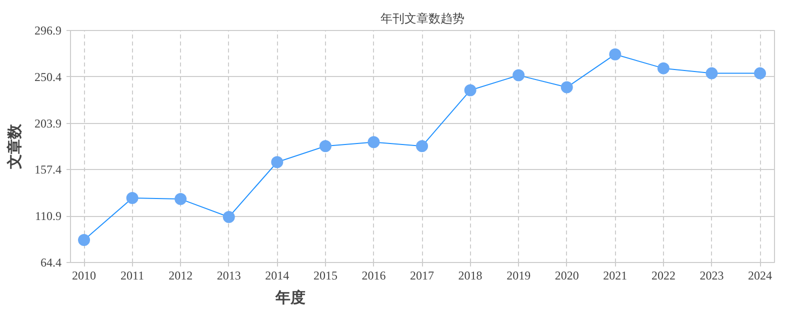 Image resolution: width=798 pixels, height=330 pixels. What do you see at coordinates (48, 169) in the screenshot?
I see `y-tick-label: 157.4` at bounding box center [48, 169].